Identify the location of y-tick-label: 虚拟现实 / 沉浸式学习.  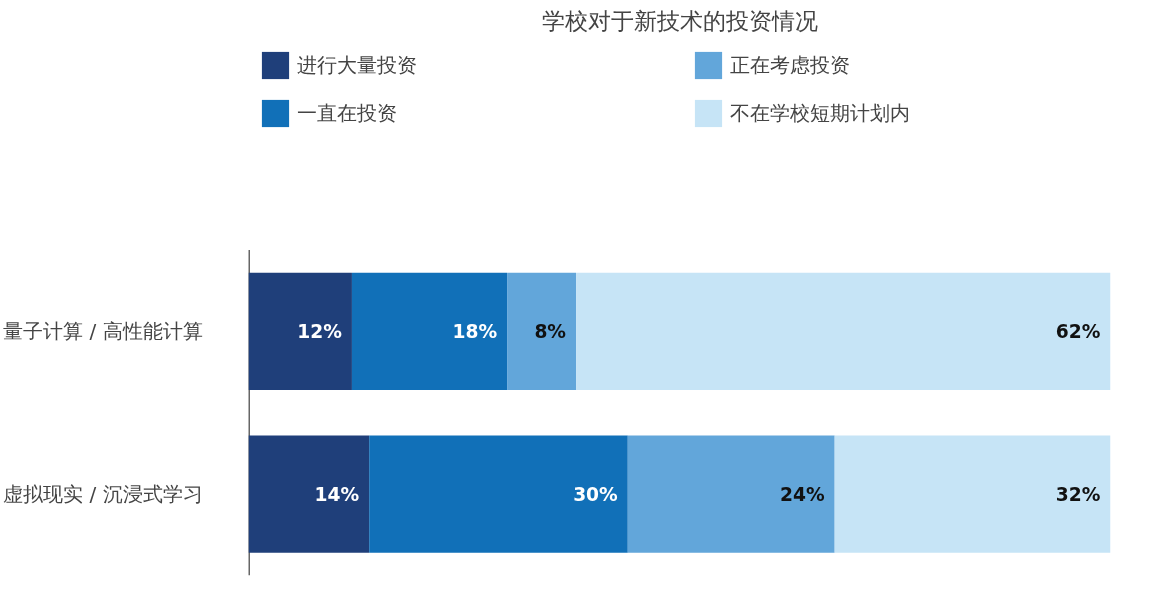
(103, 494).